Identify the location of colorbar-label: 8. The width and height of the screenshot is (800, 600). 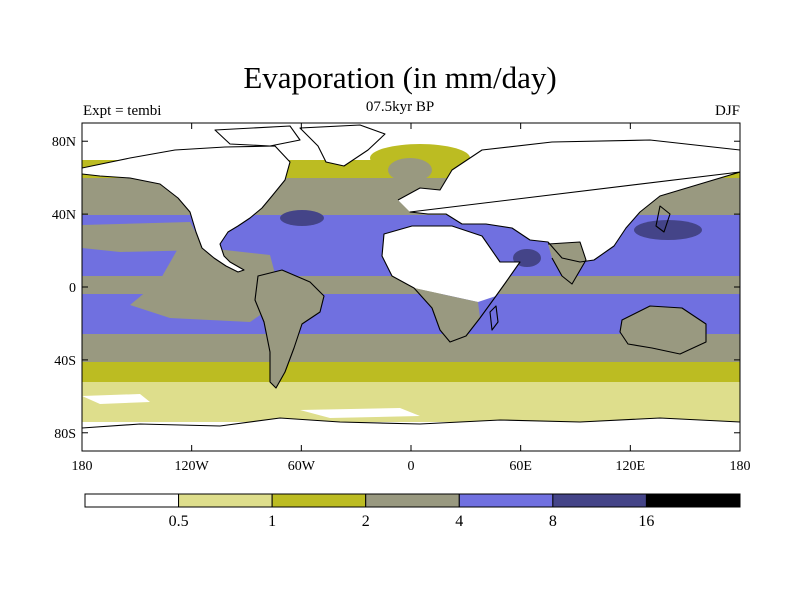
(553, 521).